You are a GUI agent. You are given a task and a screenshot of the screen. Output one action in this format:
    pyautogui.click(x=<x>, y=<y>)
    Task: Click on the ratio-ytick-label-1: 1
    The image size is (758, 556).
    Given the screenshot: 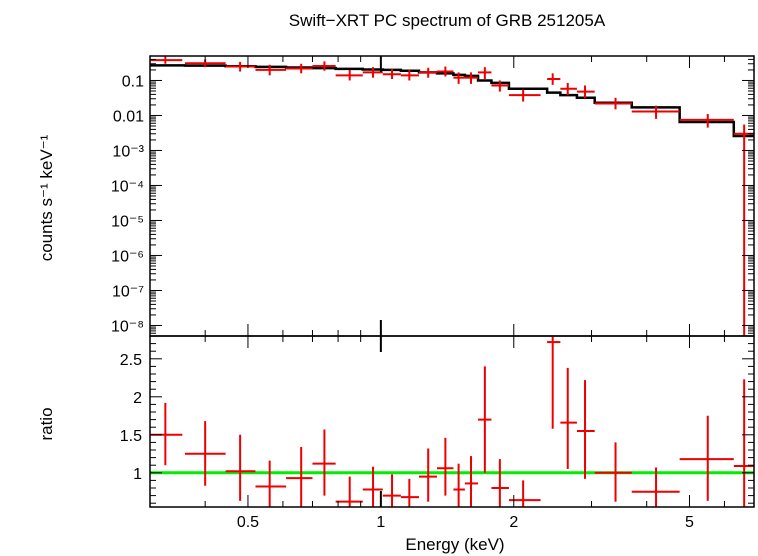 What is the action you would take?
    pyautogui.click(x=137, y=474)
    